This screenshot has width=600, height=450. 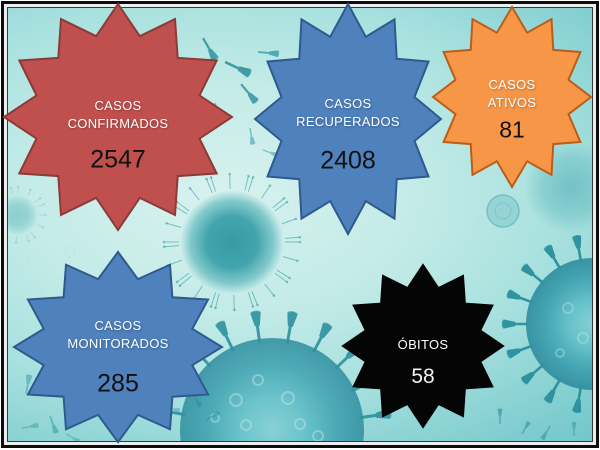 I want to click on stat-value: 81, so click(x=512, y=129).